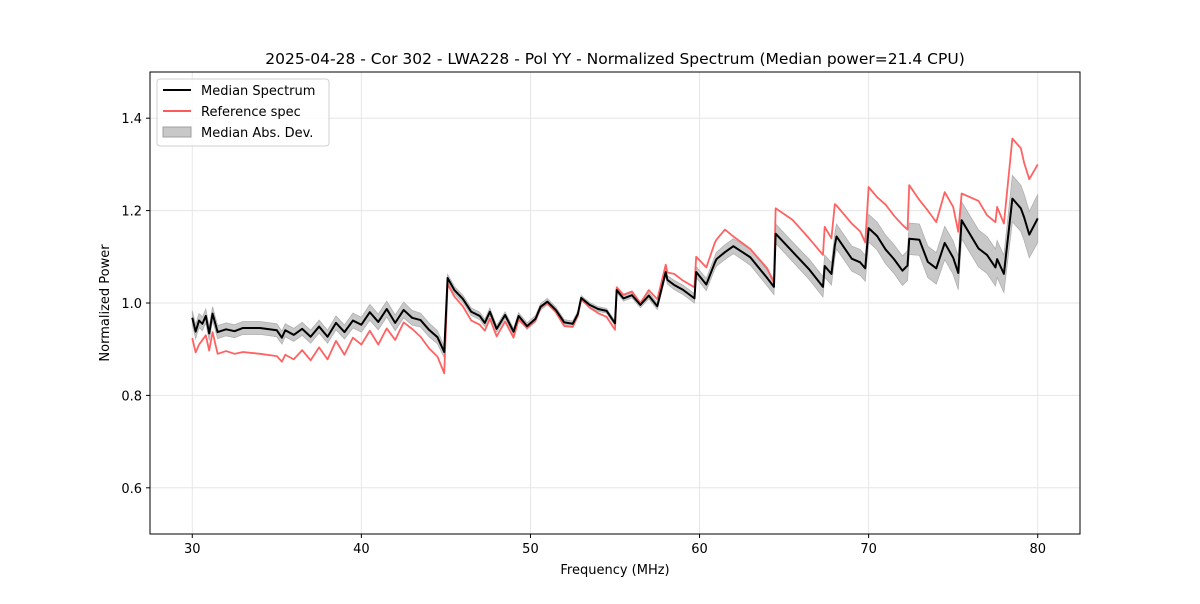  I want to click on x-tick-label: 30, so click(192, 549).